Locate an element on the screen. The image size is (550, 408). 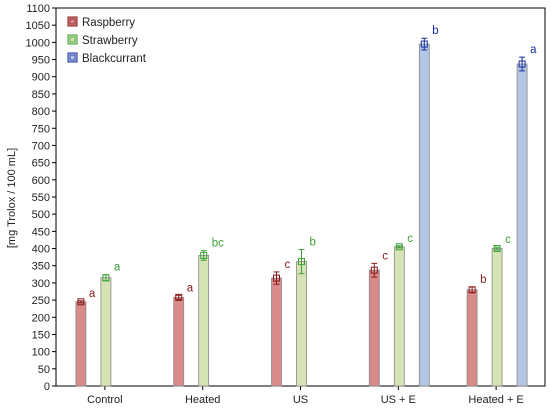
y-tick-label: 50 is located at coordinates (44, 370).